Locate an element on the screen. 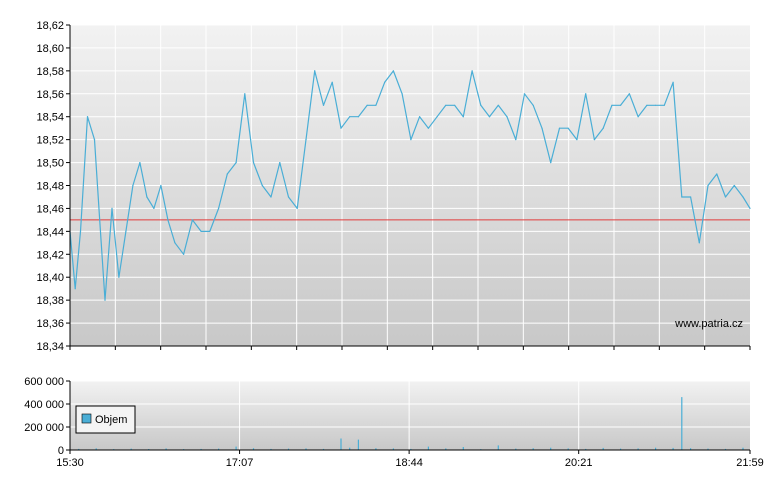 The image size is (780, 490). price-y-tick-label: 18,56 is located at coordinates (50, 95).